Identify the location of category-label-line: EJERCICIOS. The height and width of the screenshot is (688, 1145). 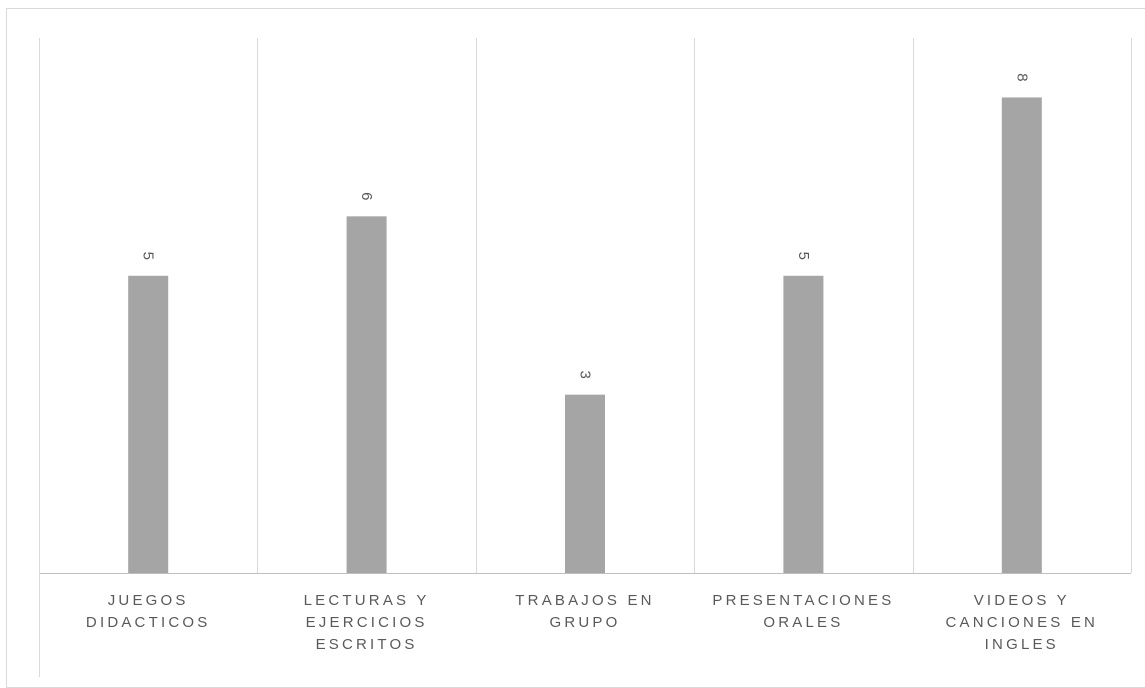
(366, 622).